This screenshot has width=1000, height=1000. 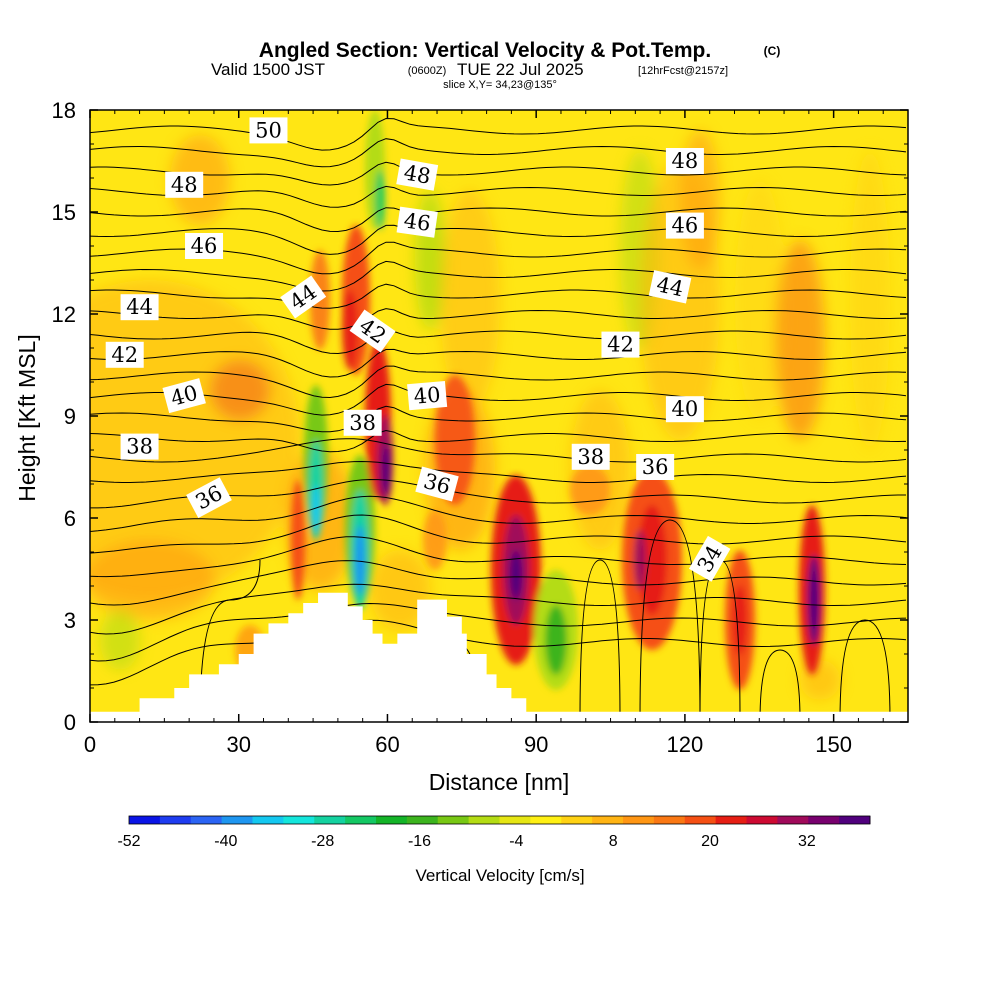 I want to click on colorbar-tick-label: -4, so click(x=516, y=841).